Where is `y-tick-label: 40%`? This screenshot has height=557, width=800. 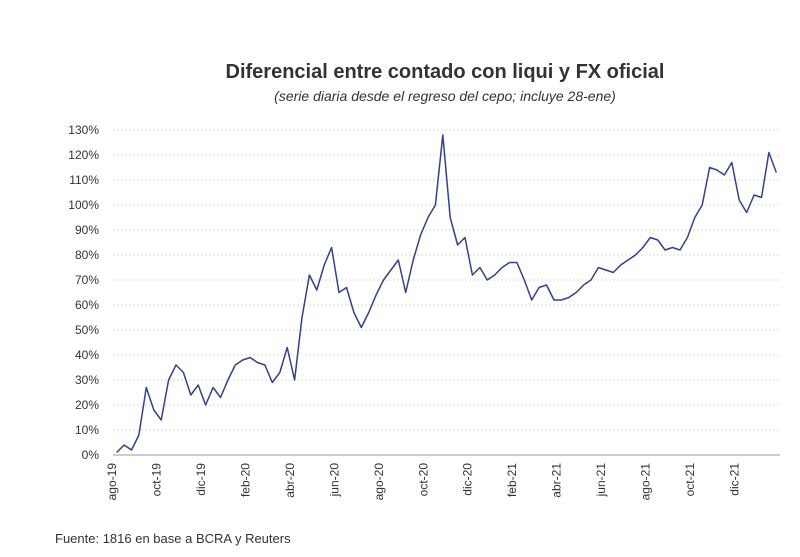 y-tick-label: 40% is located at coordinates (87, 355).